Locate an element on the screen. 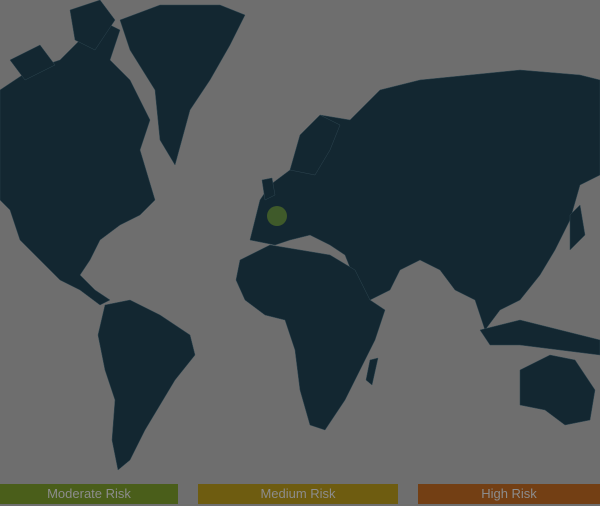 This screenshot has height=506, width=600. madagascar is located at coordinates (372, 371).